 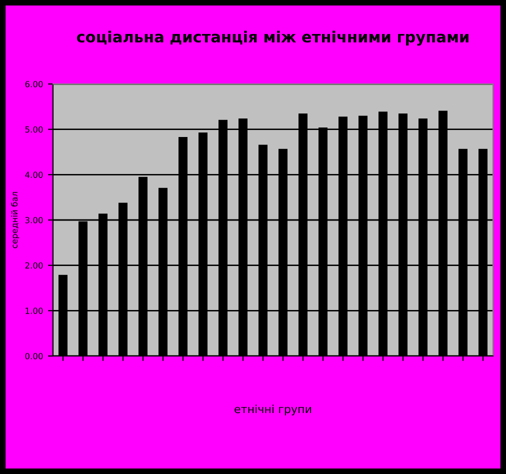 I want to click on y-tick-label: 4.00, so click(x=34, y=175).